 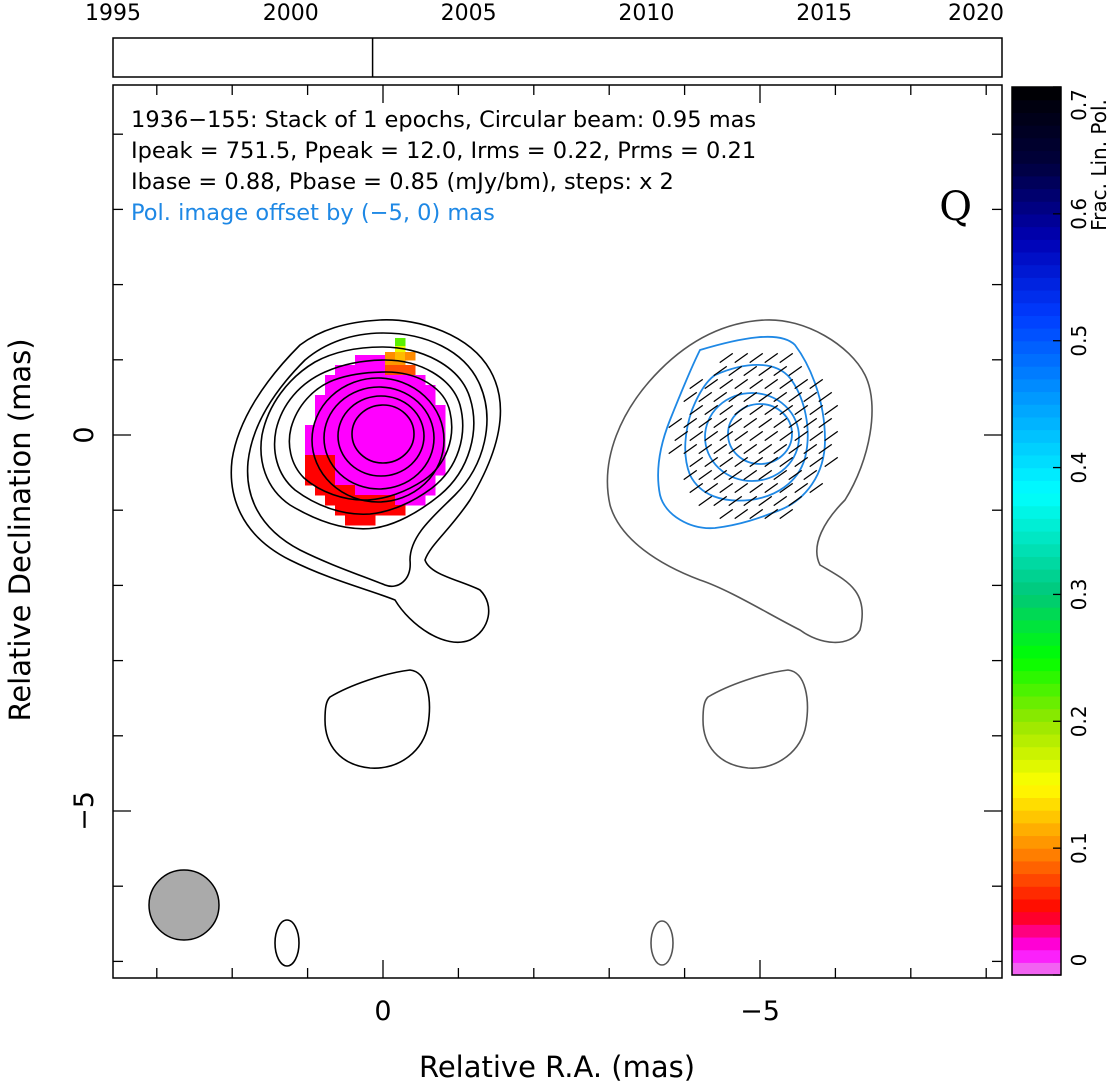 I want to click on epoch-tick-label: 1995, so click(x=113, y=13).